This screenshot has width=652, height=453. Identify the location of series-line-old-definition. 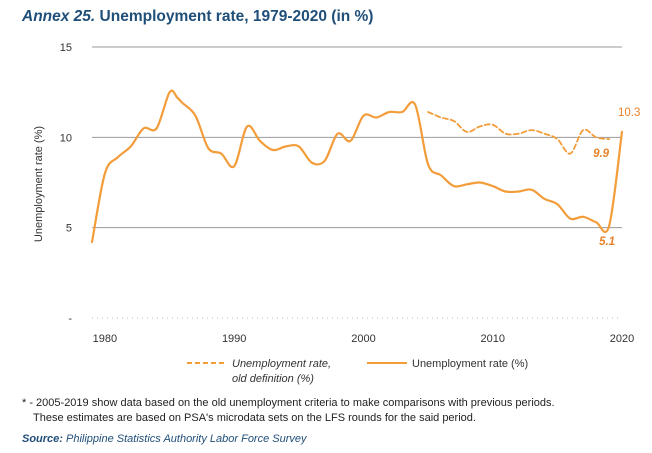
(518, 133).